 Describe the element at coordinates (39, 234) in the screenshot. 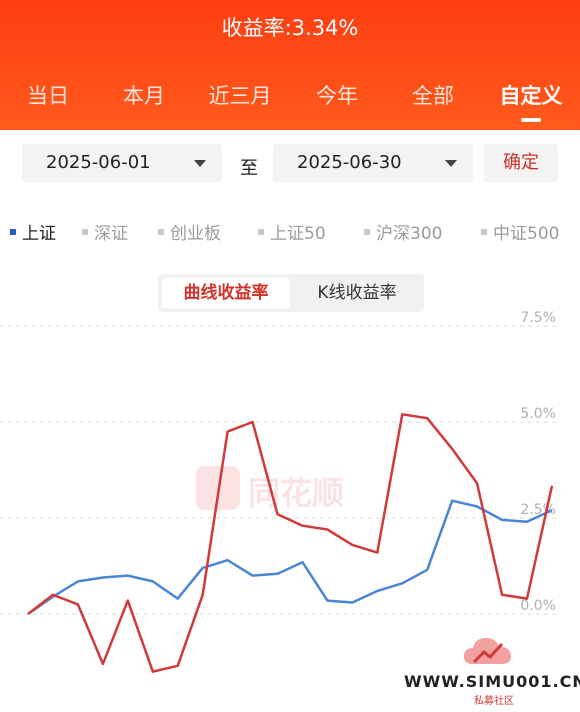

I see `index-label: 上证` at that location.